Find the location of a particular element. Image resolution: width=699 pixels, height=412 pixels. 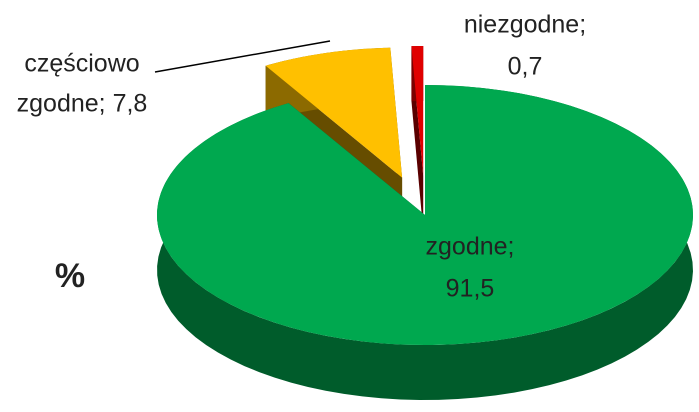

data-label: 0,7 is located at coordinates (525, 67).